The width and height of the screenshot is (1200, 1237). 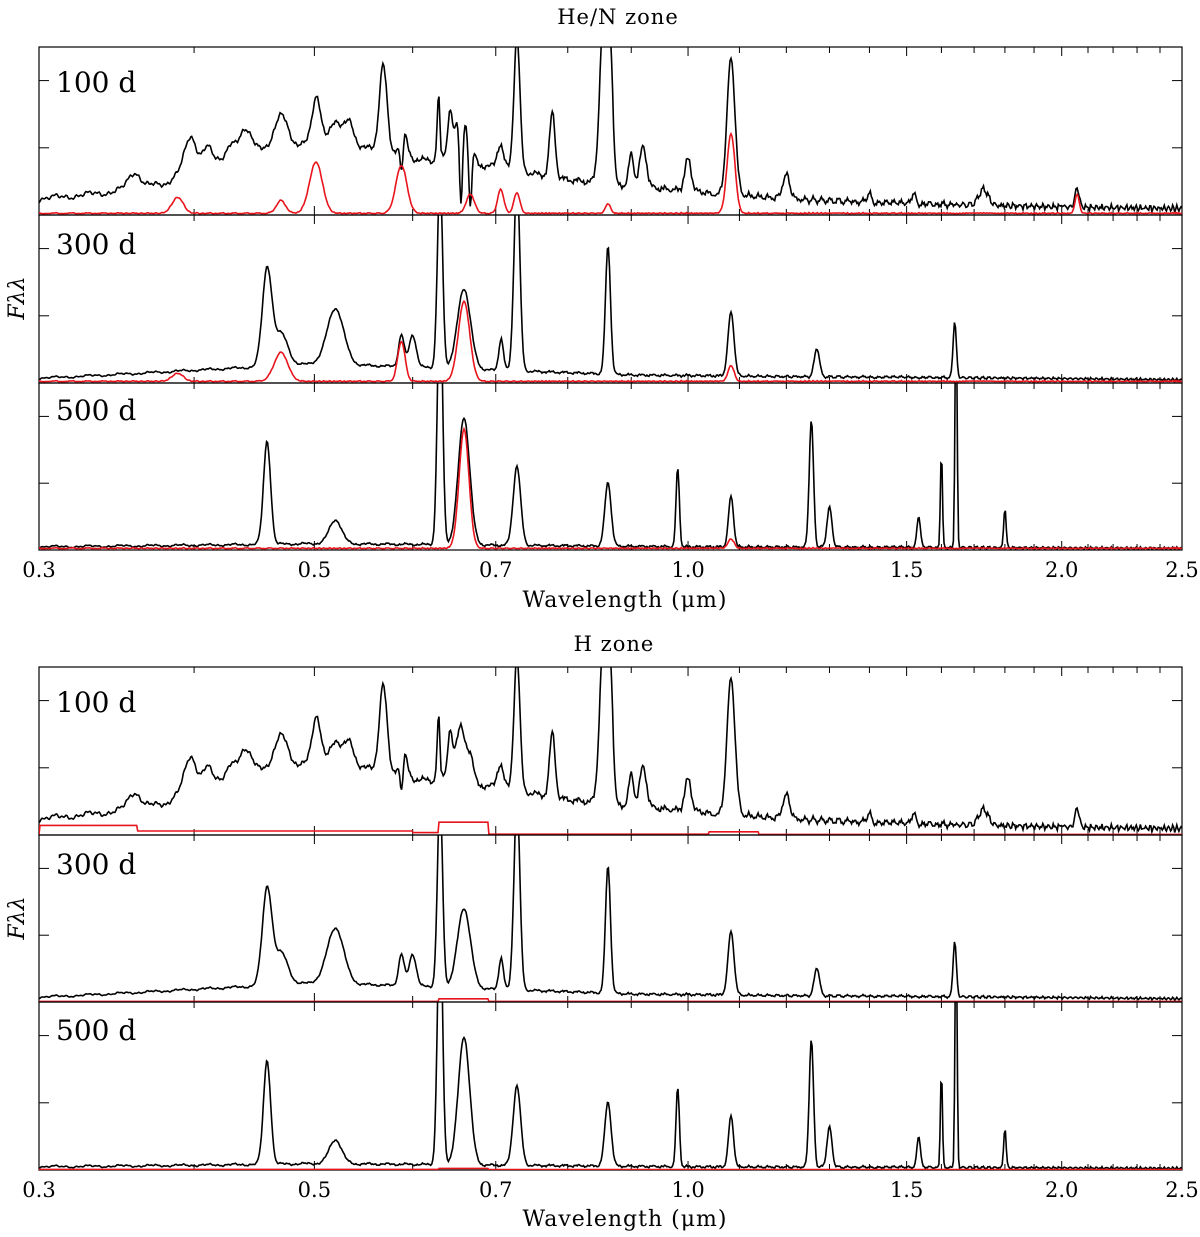 I want to click on panel-he-100d: 100 d, so click(x=610, y=131).